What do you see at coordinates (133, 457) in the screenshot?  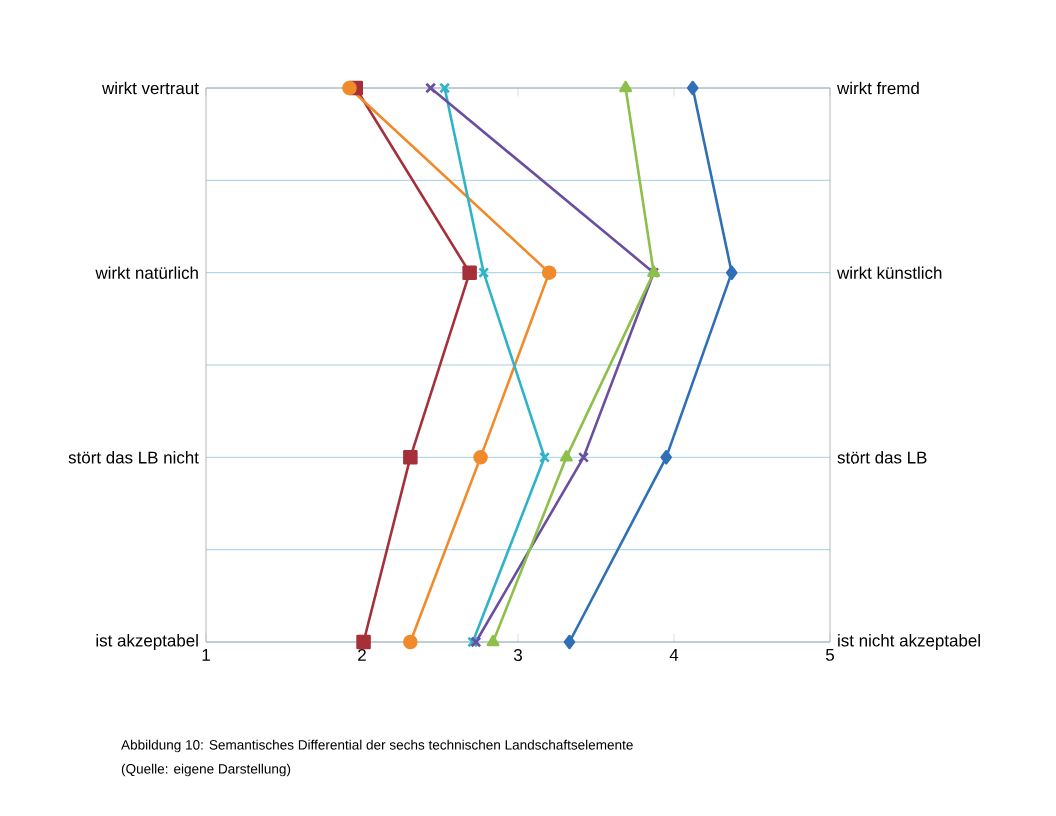 I see `y-tick-label: stört das LB nicht` at bounding box center [133, 457].